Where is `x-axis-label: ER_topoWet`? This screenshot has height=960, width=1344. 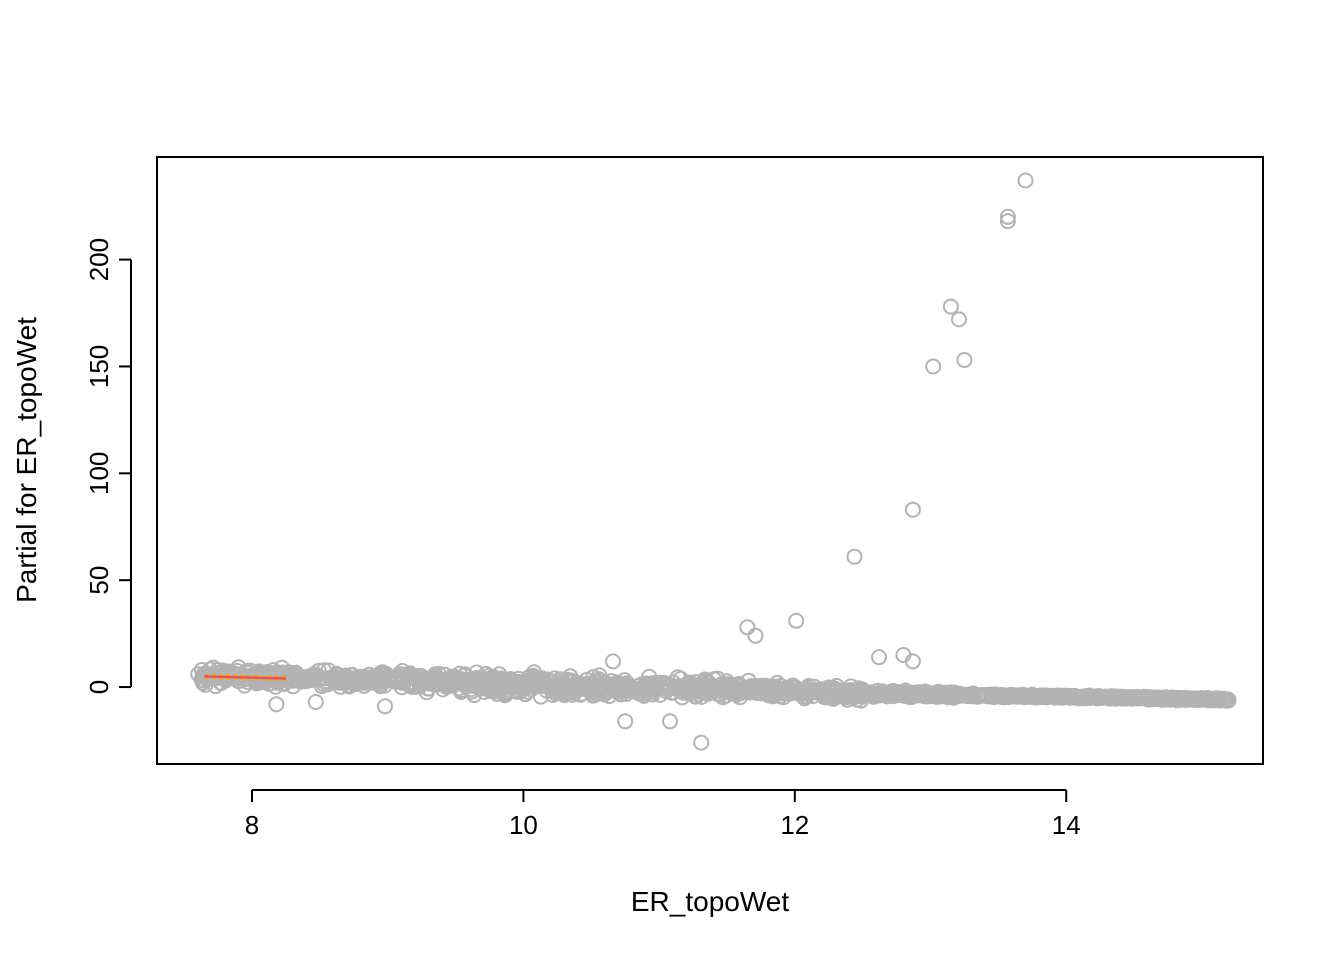
x-axis-label: ER_topoWet is located at coordinates (710, 901).